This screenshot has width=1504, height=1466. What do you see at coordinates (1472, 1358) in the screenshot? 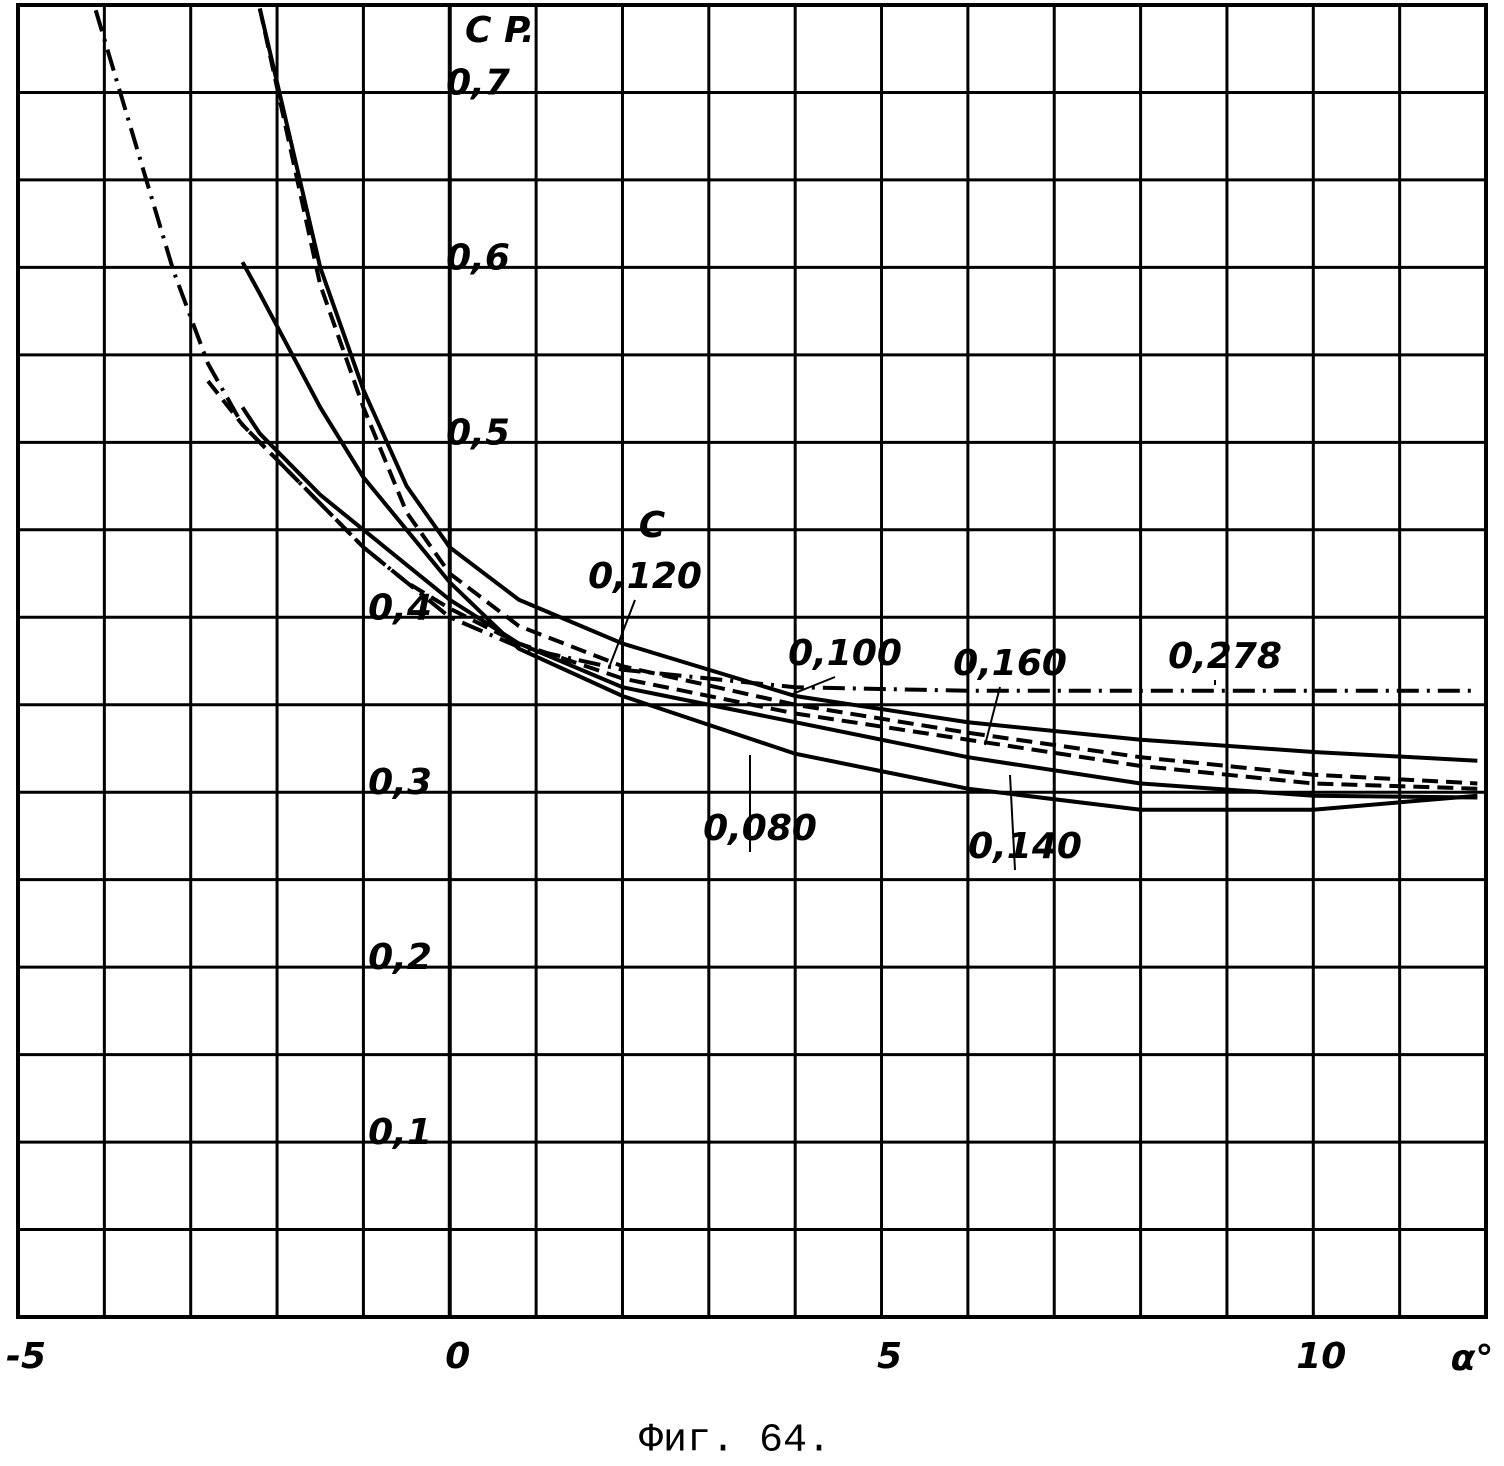
I see `x-axis-label: α°` at bounding box center [1472, 1358].